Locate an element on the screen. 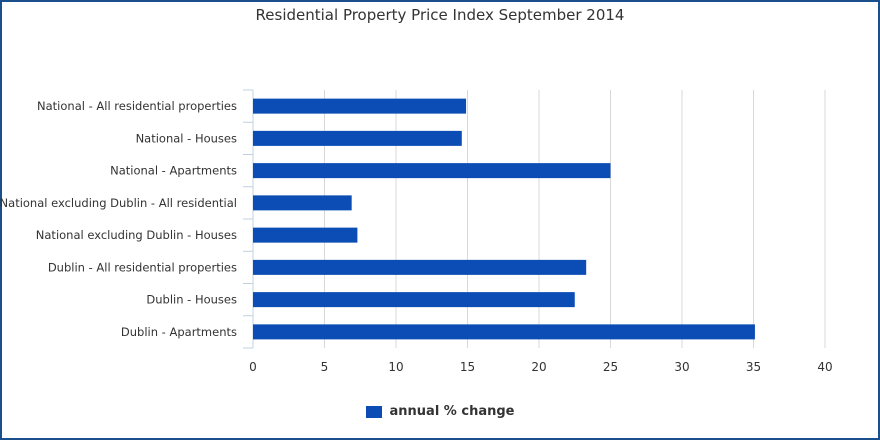 This screenshot has width=880, height=440. x-tick-label: 10 is located at coordinates (395, 367).